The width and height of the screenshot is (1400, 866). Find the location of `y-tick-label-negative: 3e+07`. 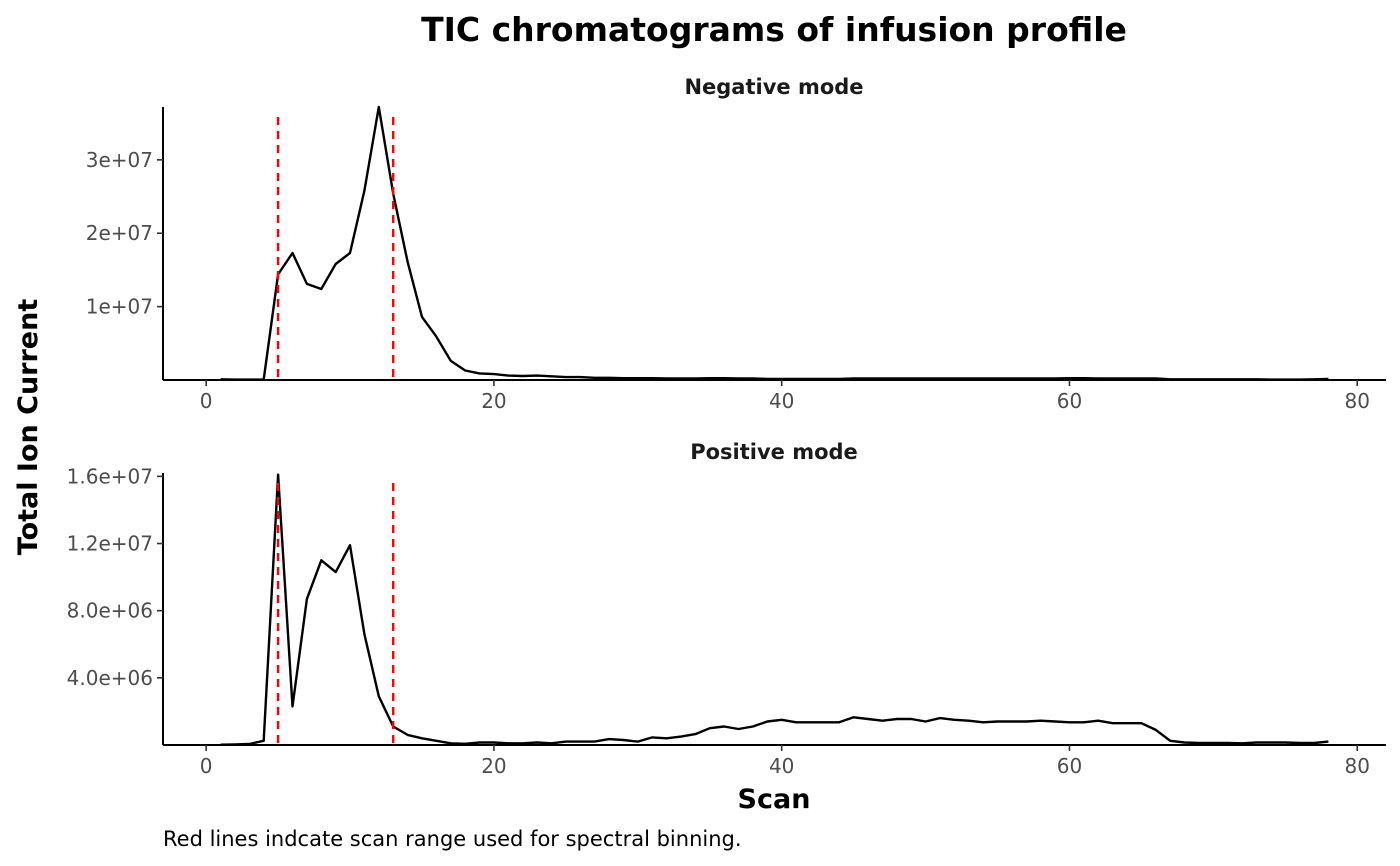

y-tick-label-negative: 3e+07 is located at coordinates (119, 160).